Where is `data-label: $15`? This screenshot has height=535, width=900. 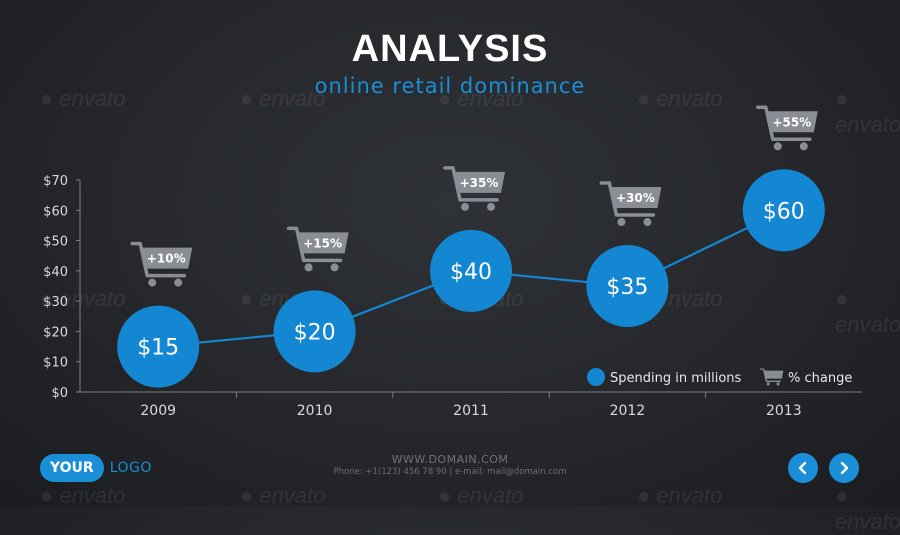 data-label: $15 is located at coordinates (158, 348).